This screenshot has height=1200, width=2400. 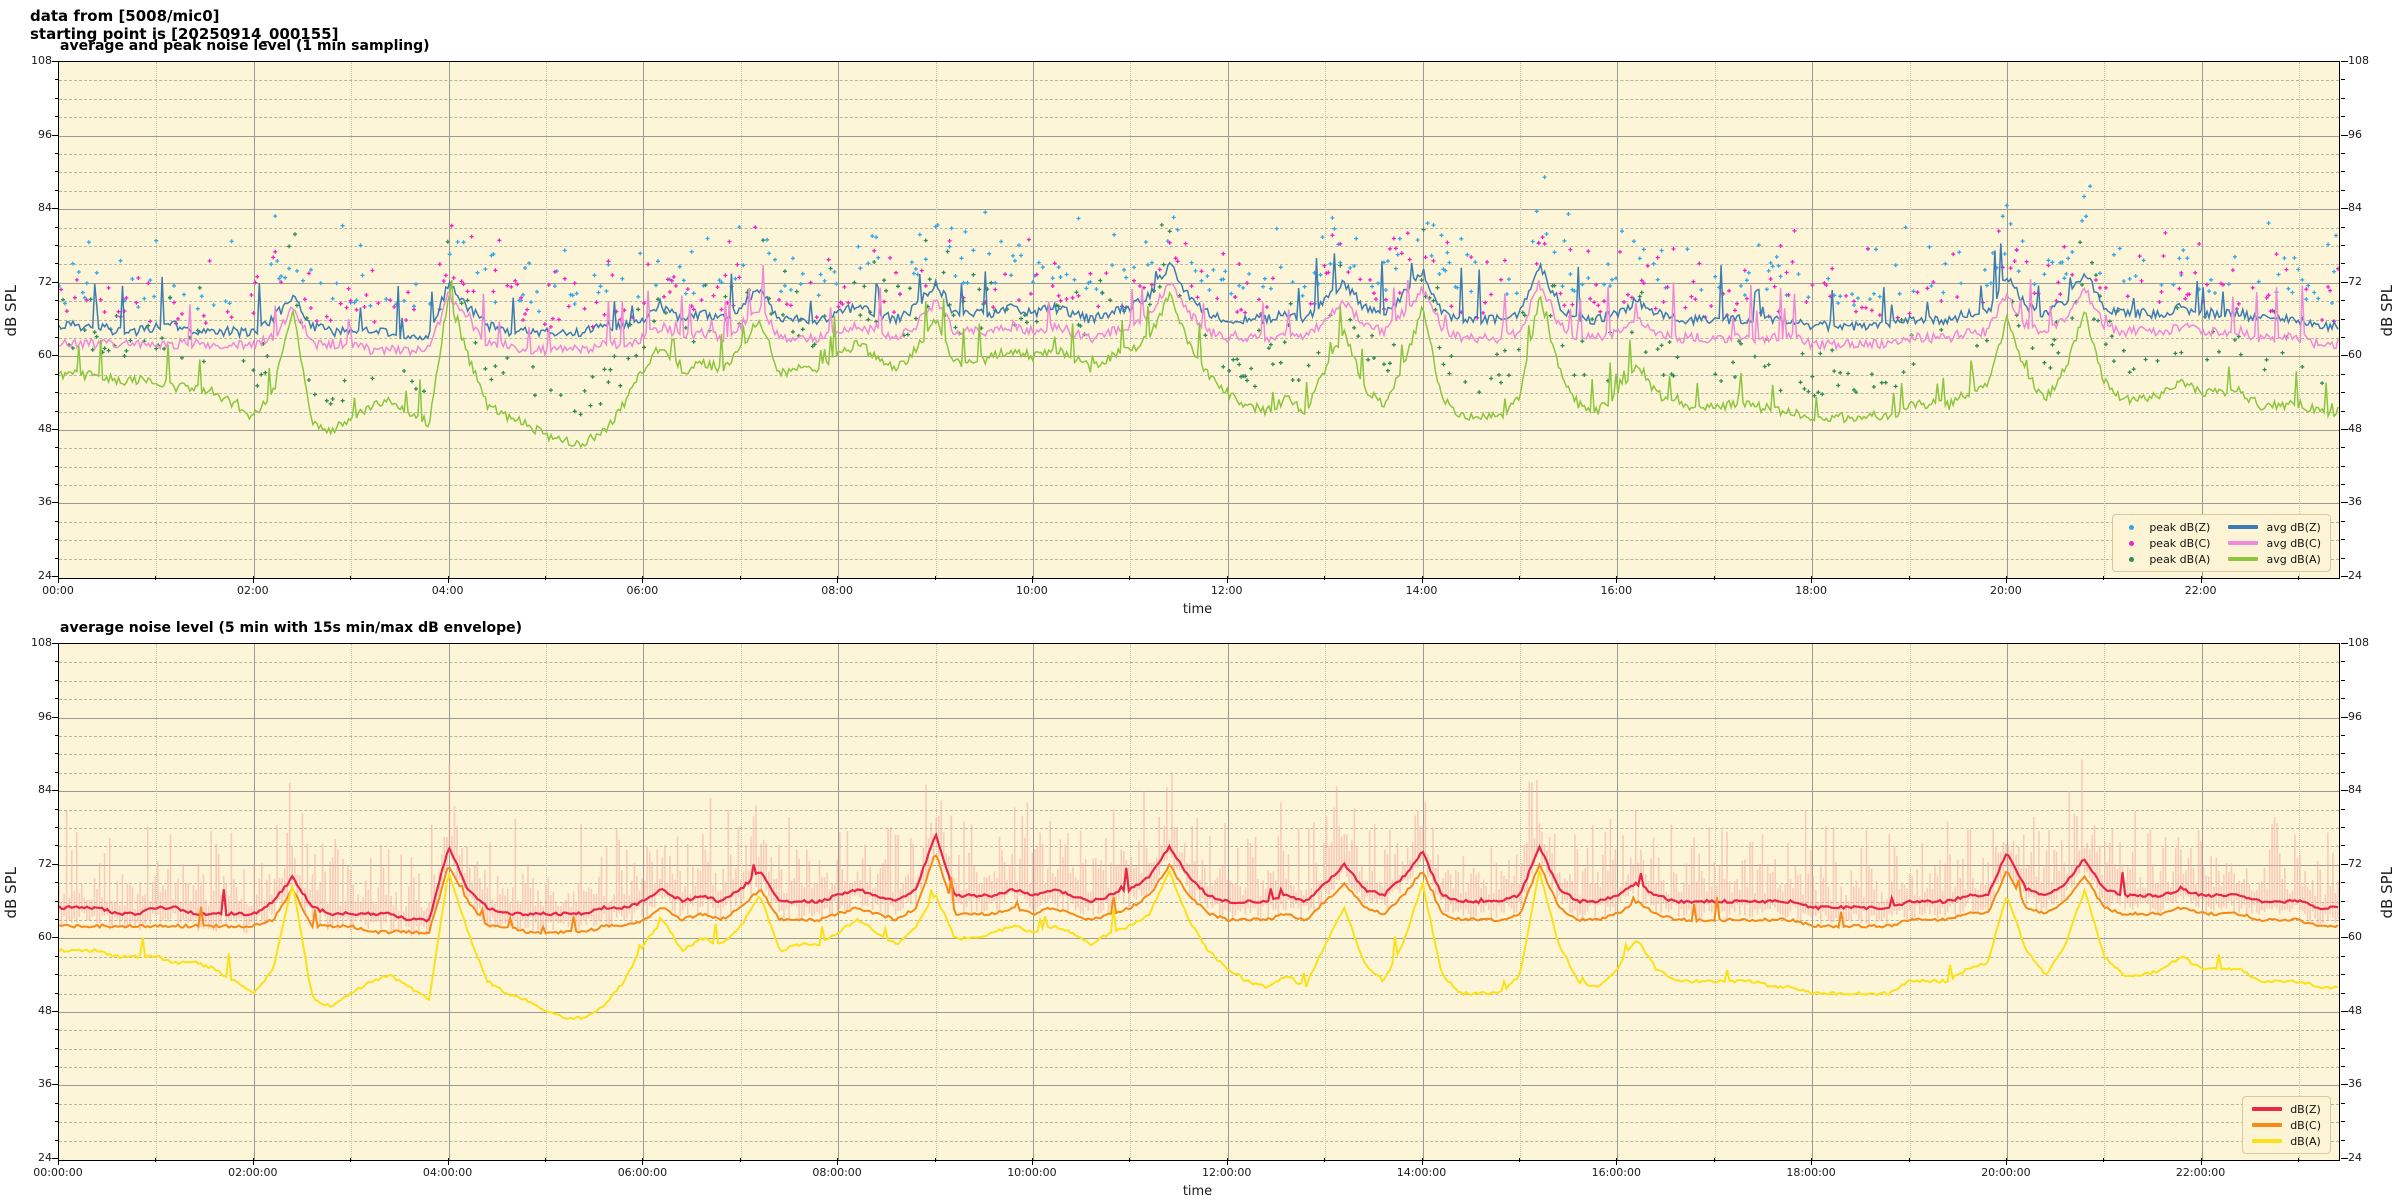 I want to click on y-tick-label-left: 72, so click(x=45, y=863).